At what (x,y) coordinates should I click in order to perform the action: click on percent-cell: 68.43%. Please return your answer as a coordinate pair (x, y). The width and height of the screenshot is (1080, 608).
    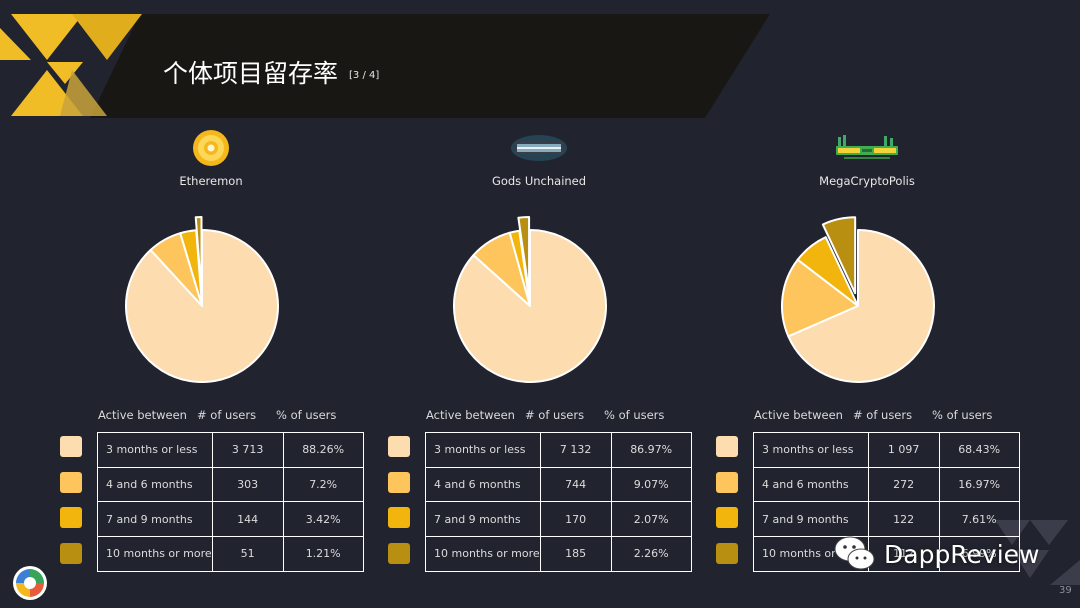
    Looking at the image, I should click on (979, 450).